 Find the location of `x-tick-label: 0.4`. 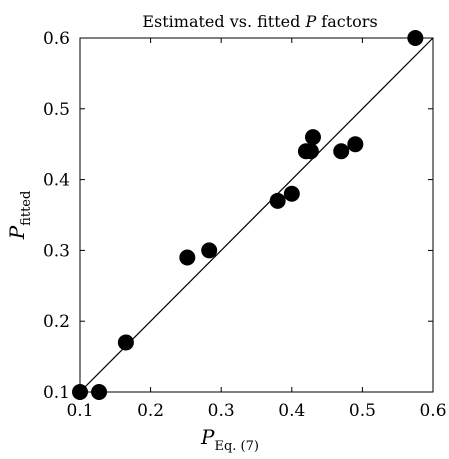

x-tick-label: 0.4 is located at coordinates (291, 411).